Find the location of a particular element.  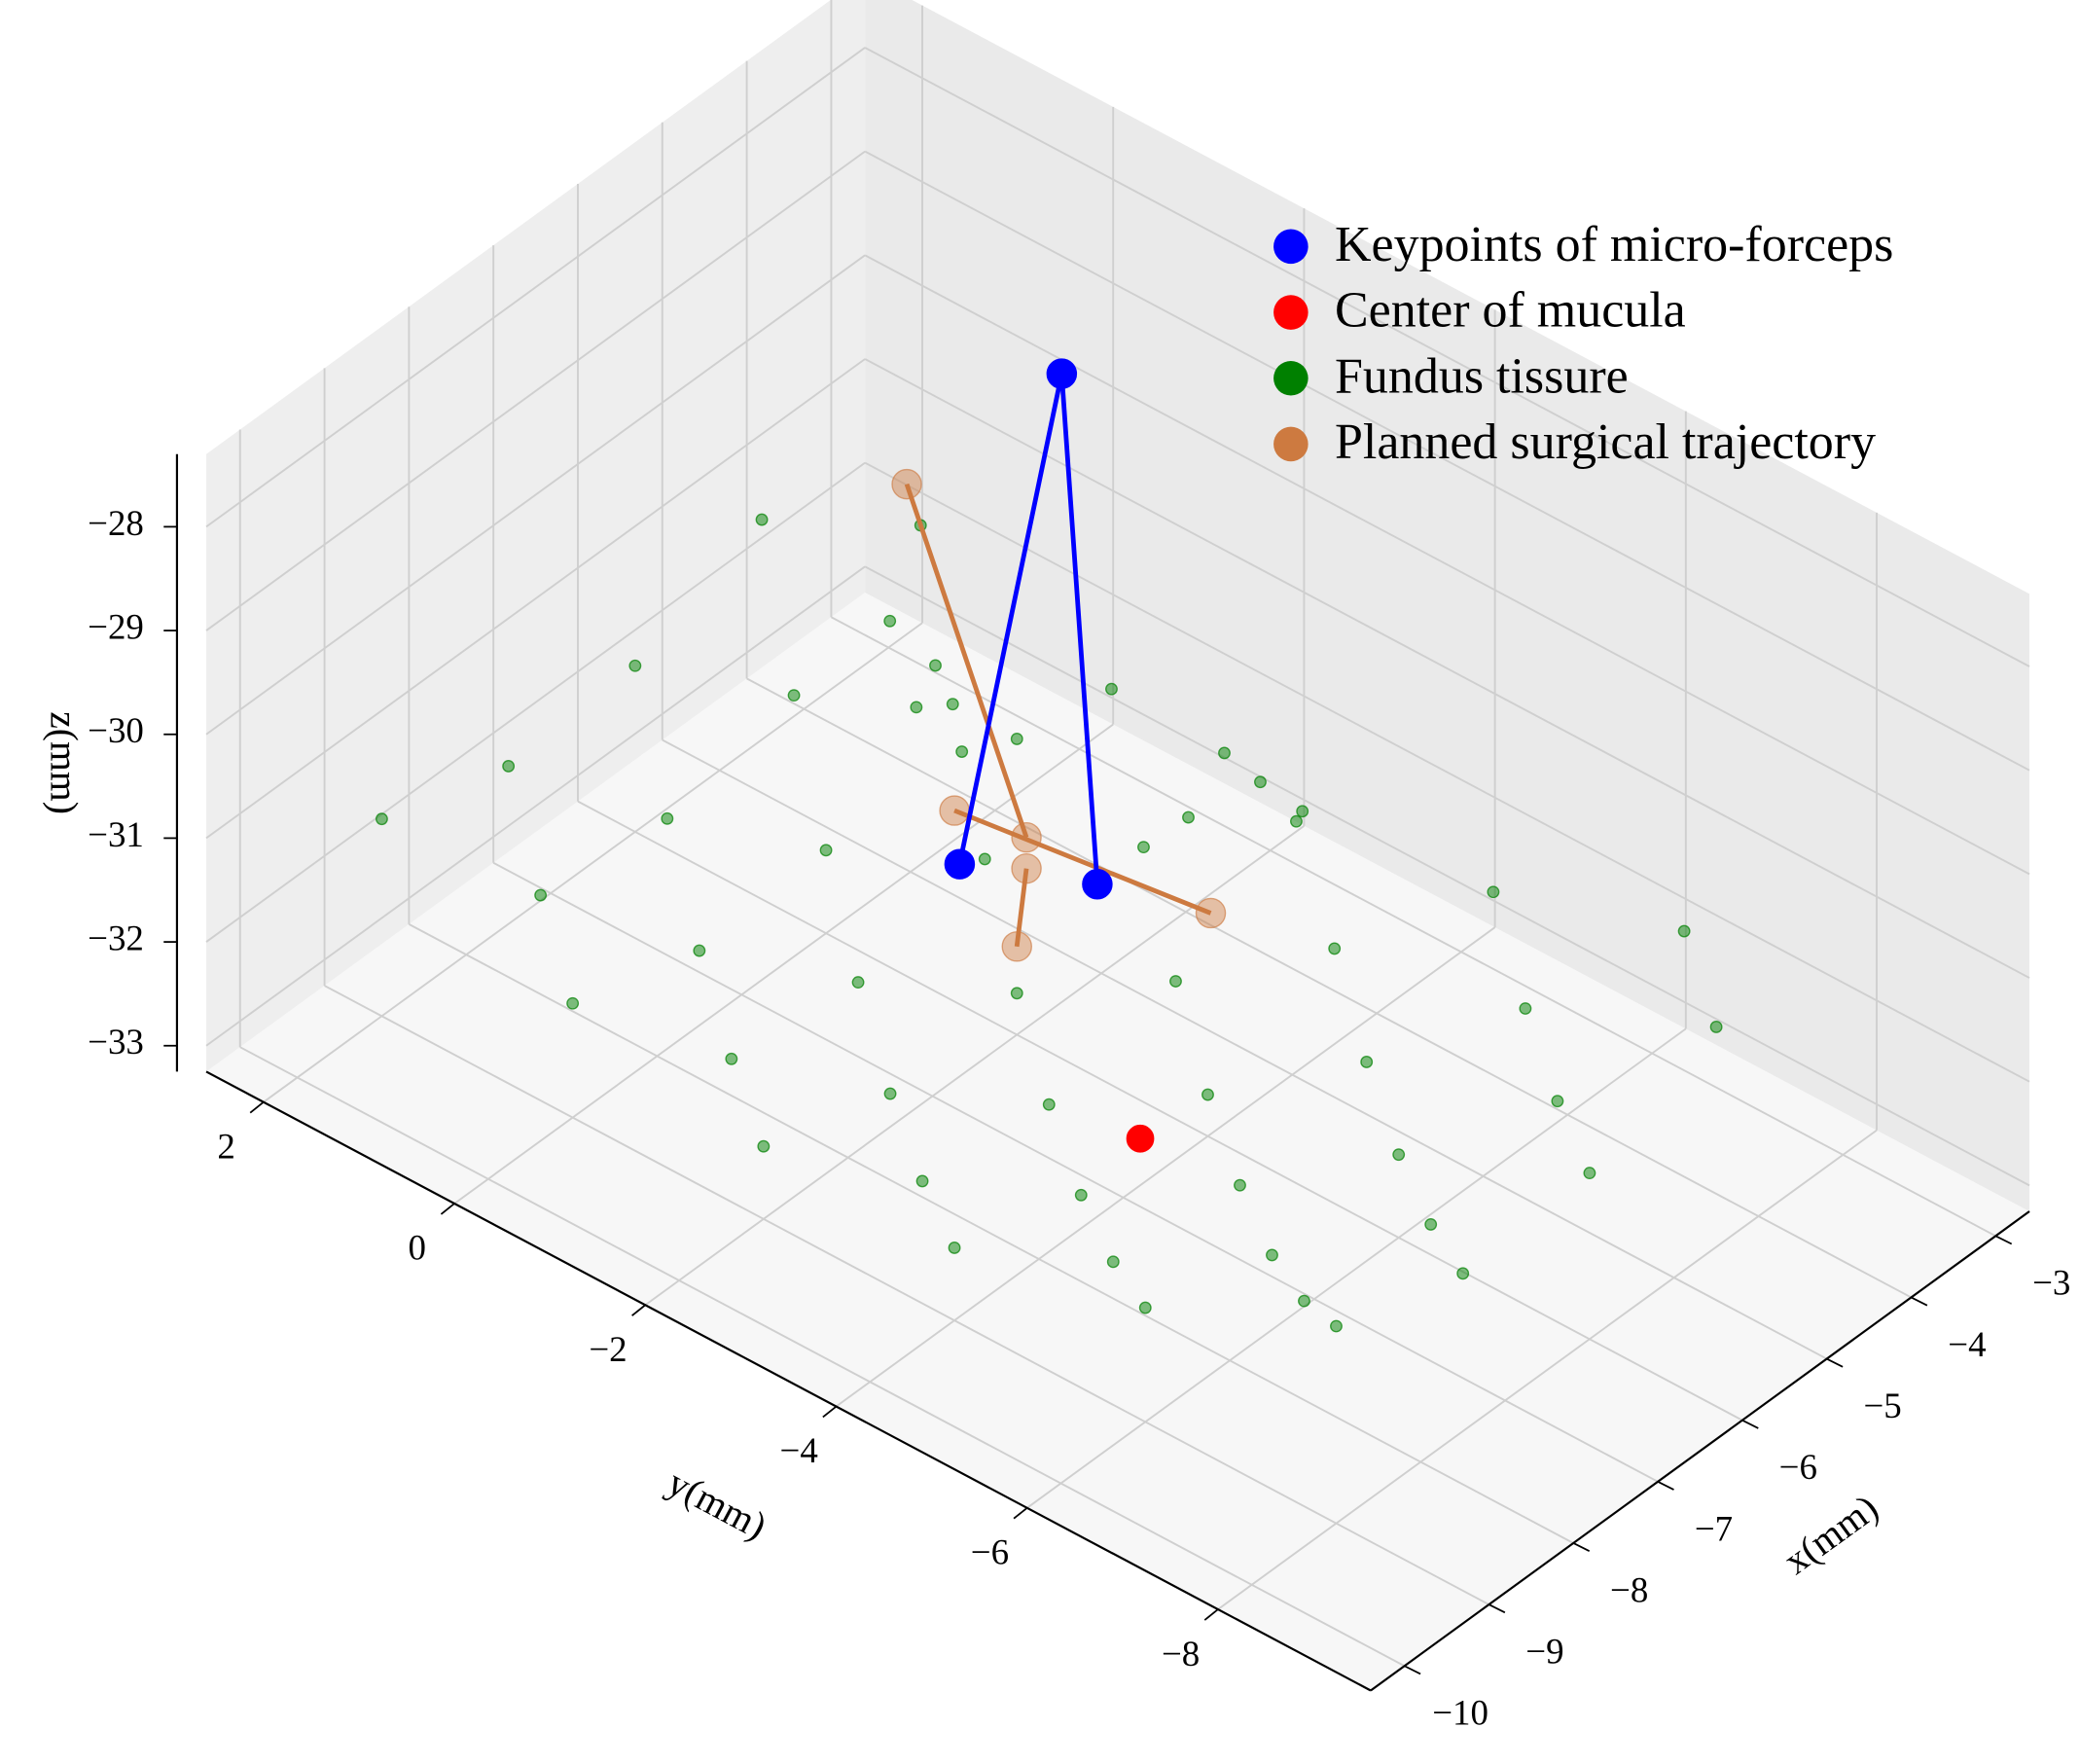

y-tick-label: −6 is located at coordinates (990, 1552).